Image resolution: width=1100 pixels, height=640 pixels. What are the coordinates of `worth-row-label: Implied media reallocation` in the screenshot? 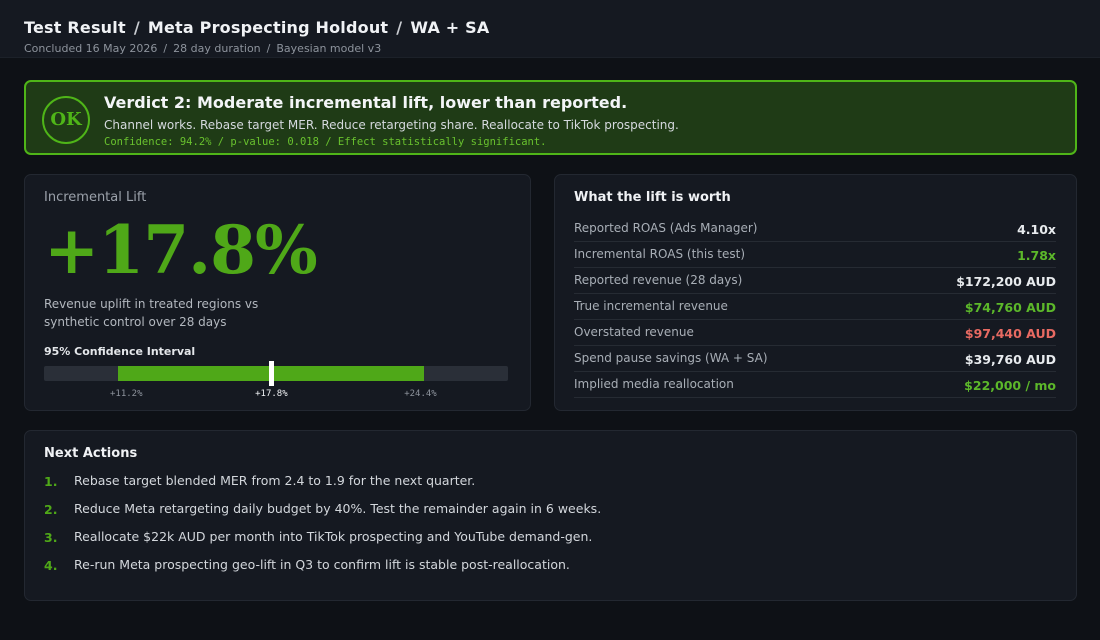 It's located at (654, 384).